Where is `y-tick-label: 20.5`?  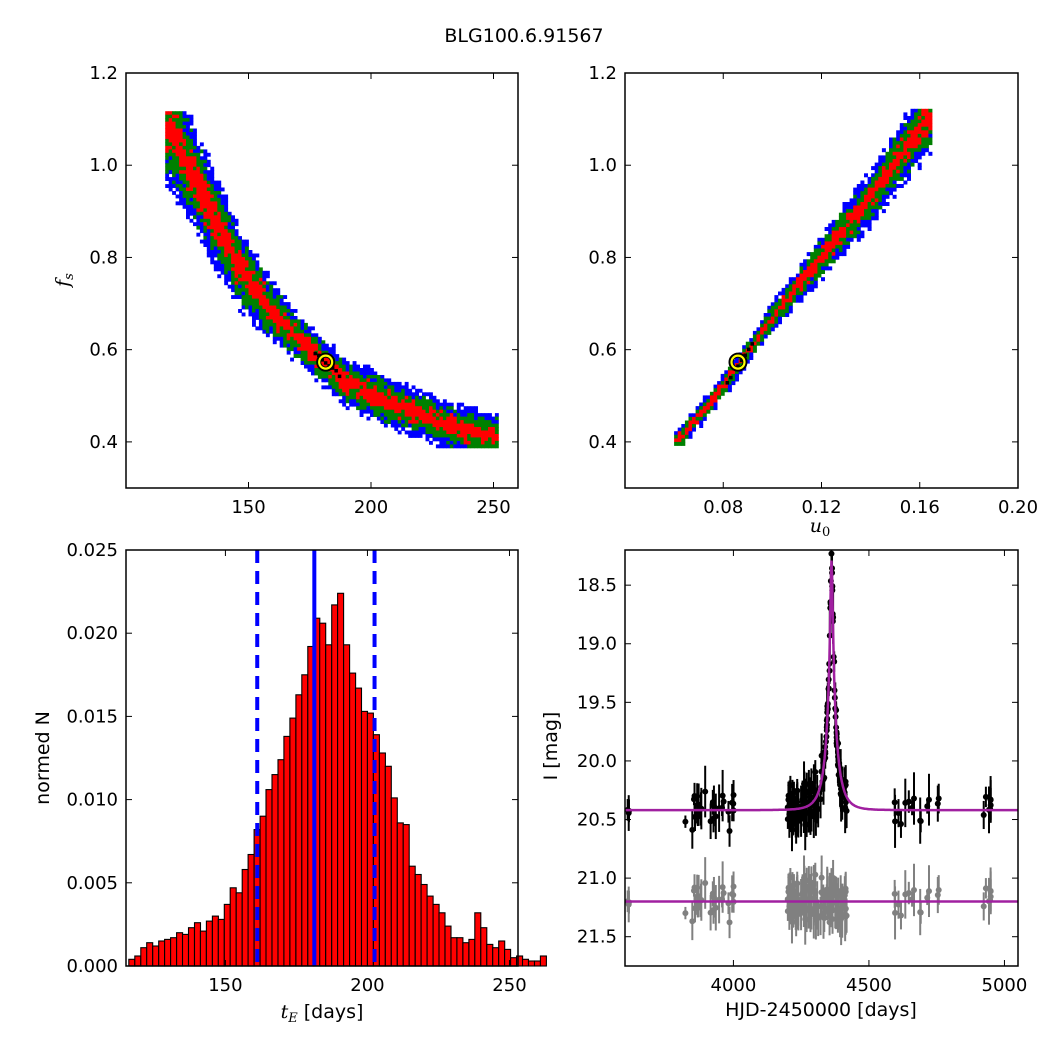
y-tick-label: 20.5 is located at coordinates (597, 820).